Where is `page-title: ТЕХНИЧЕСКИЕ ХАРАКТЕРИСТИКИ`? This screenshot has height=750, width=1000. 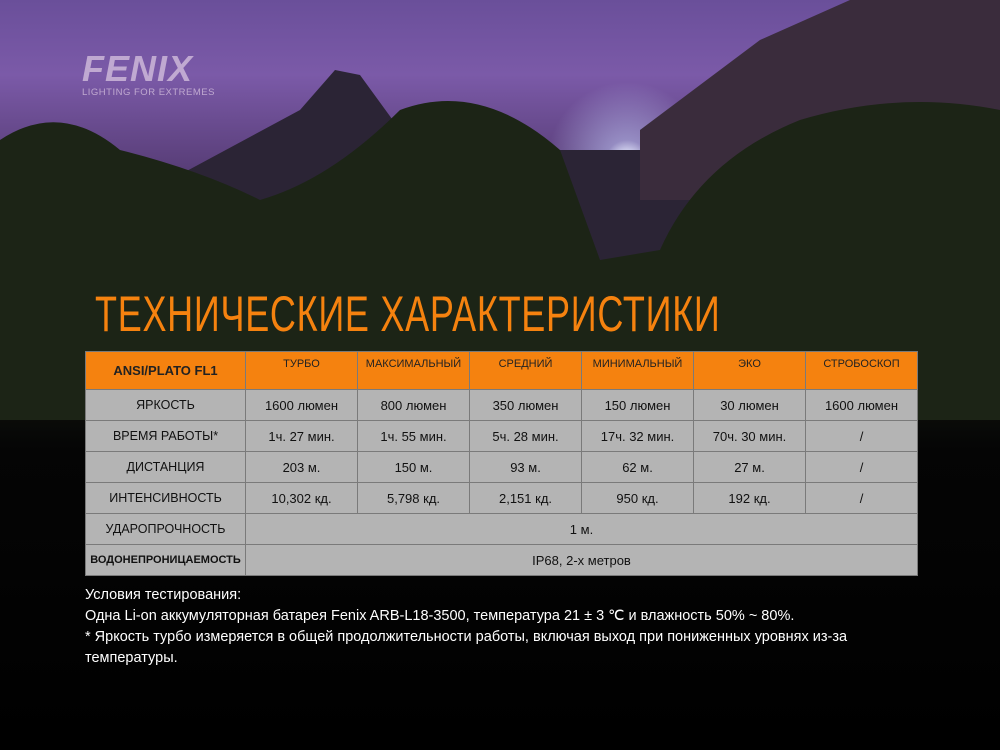
page-title: ТЕХНИЧЕСКИЕ ХАРАКТЕРИСТИКИ is located at coordinates (408, 314).